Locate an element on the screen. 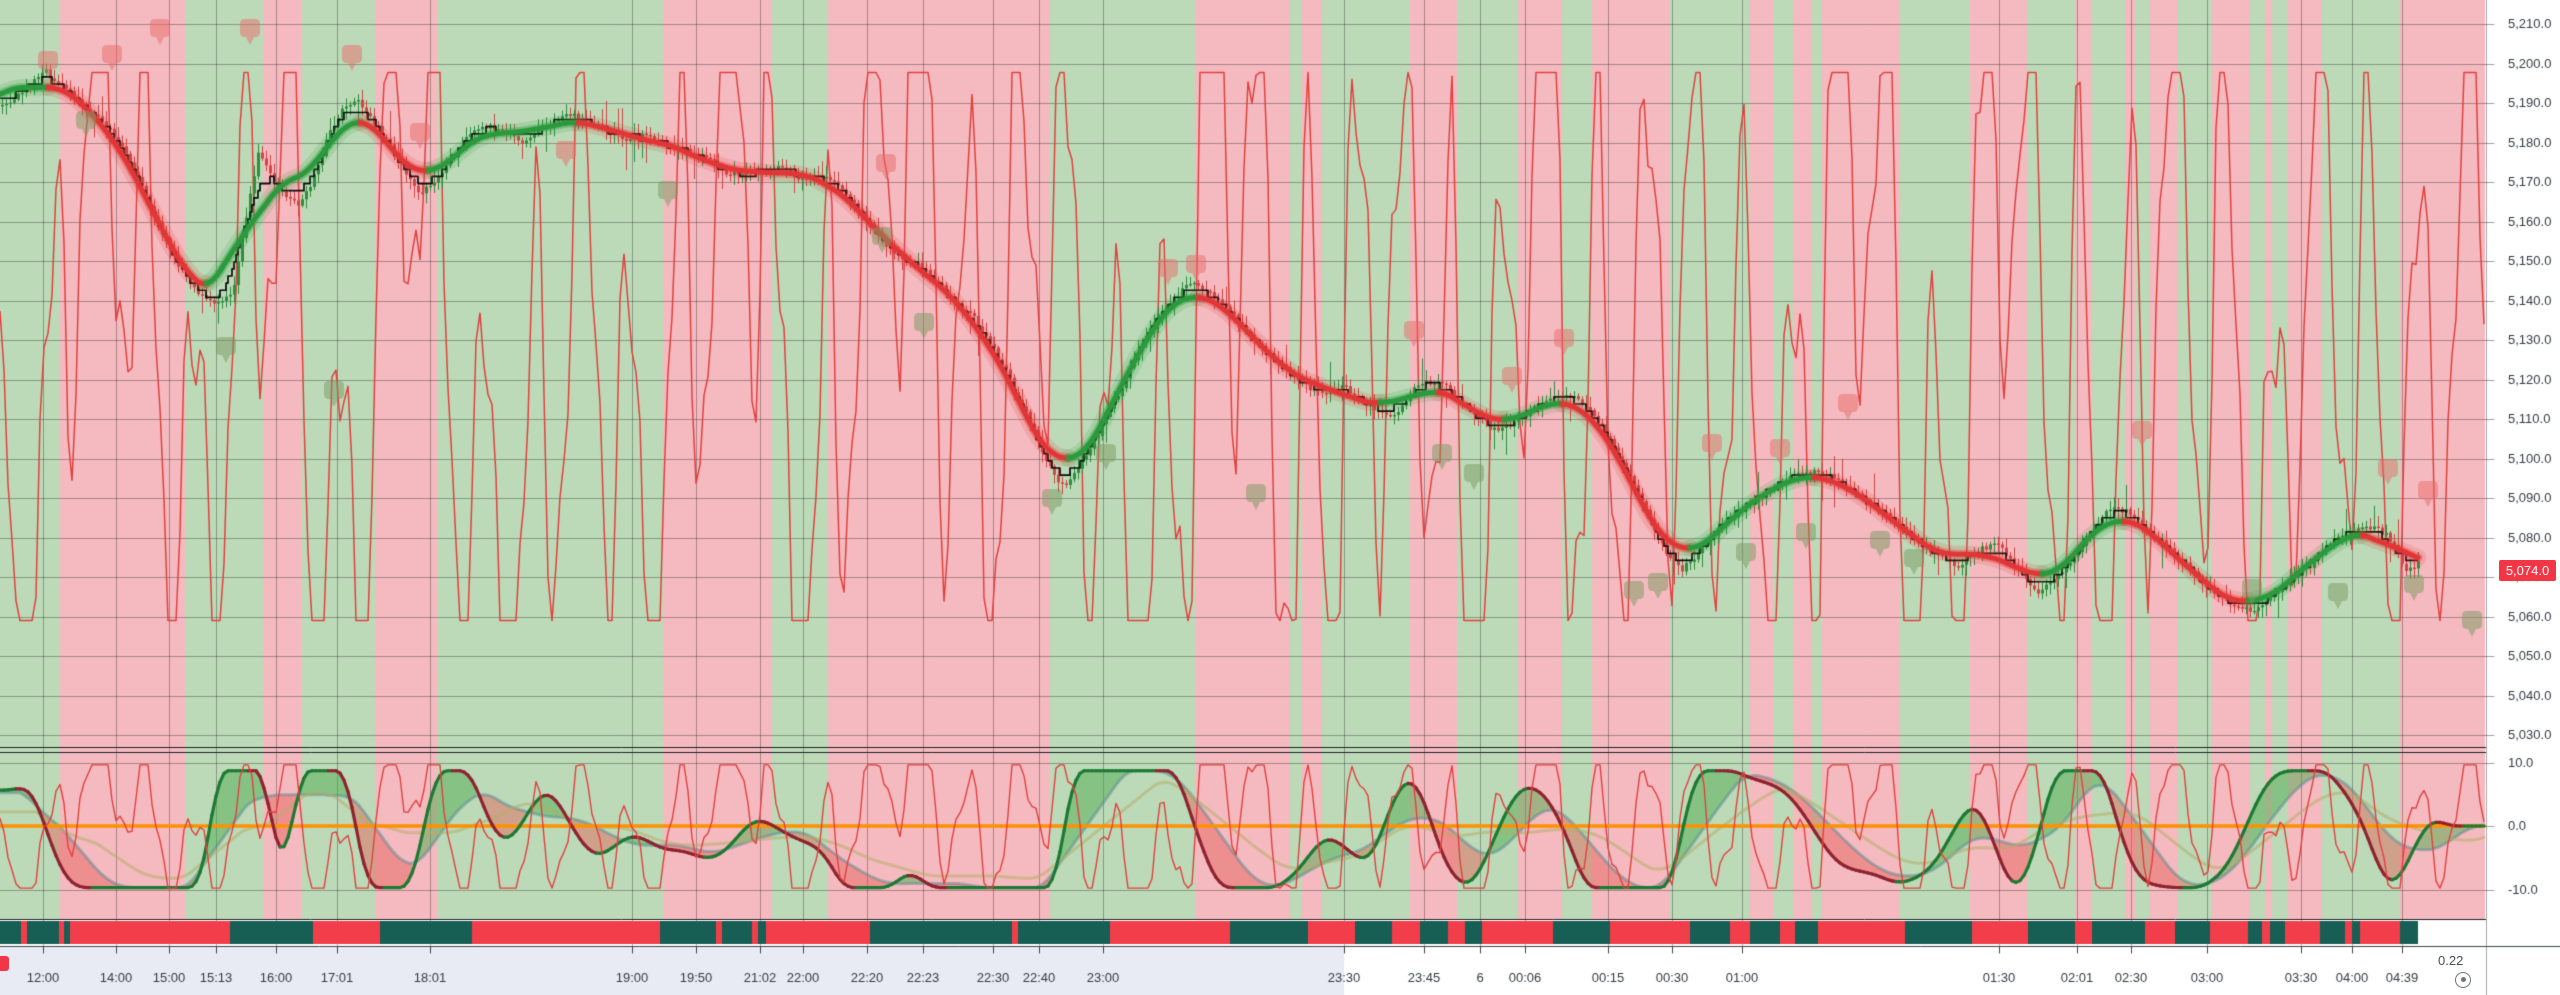 This screenshot has width=2560, height=995. eye-circle-dot-icon is located at coordinates (2463, 980).